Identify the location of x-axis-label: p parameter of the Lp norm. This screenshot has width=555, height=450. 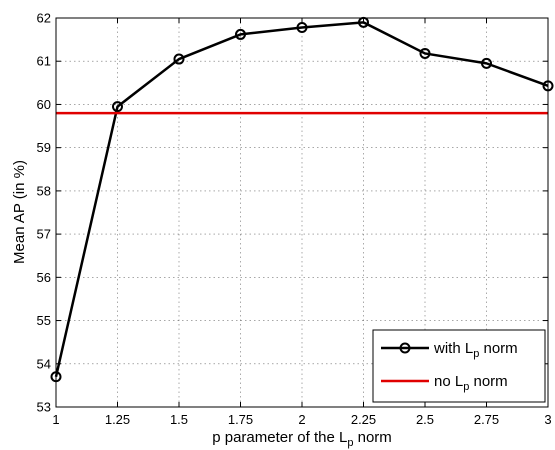
(302, 439).